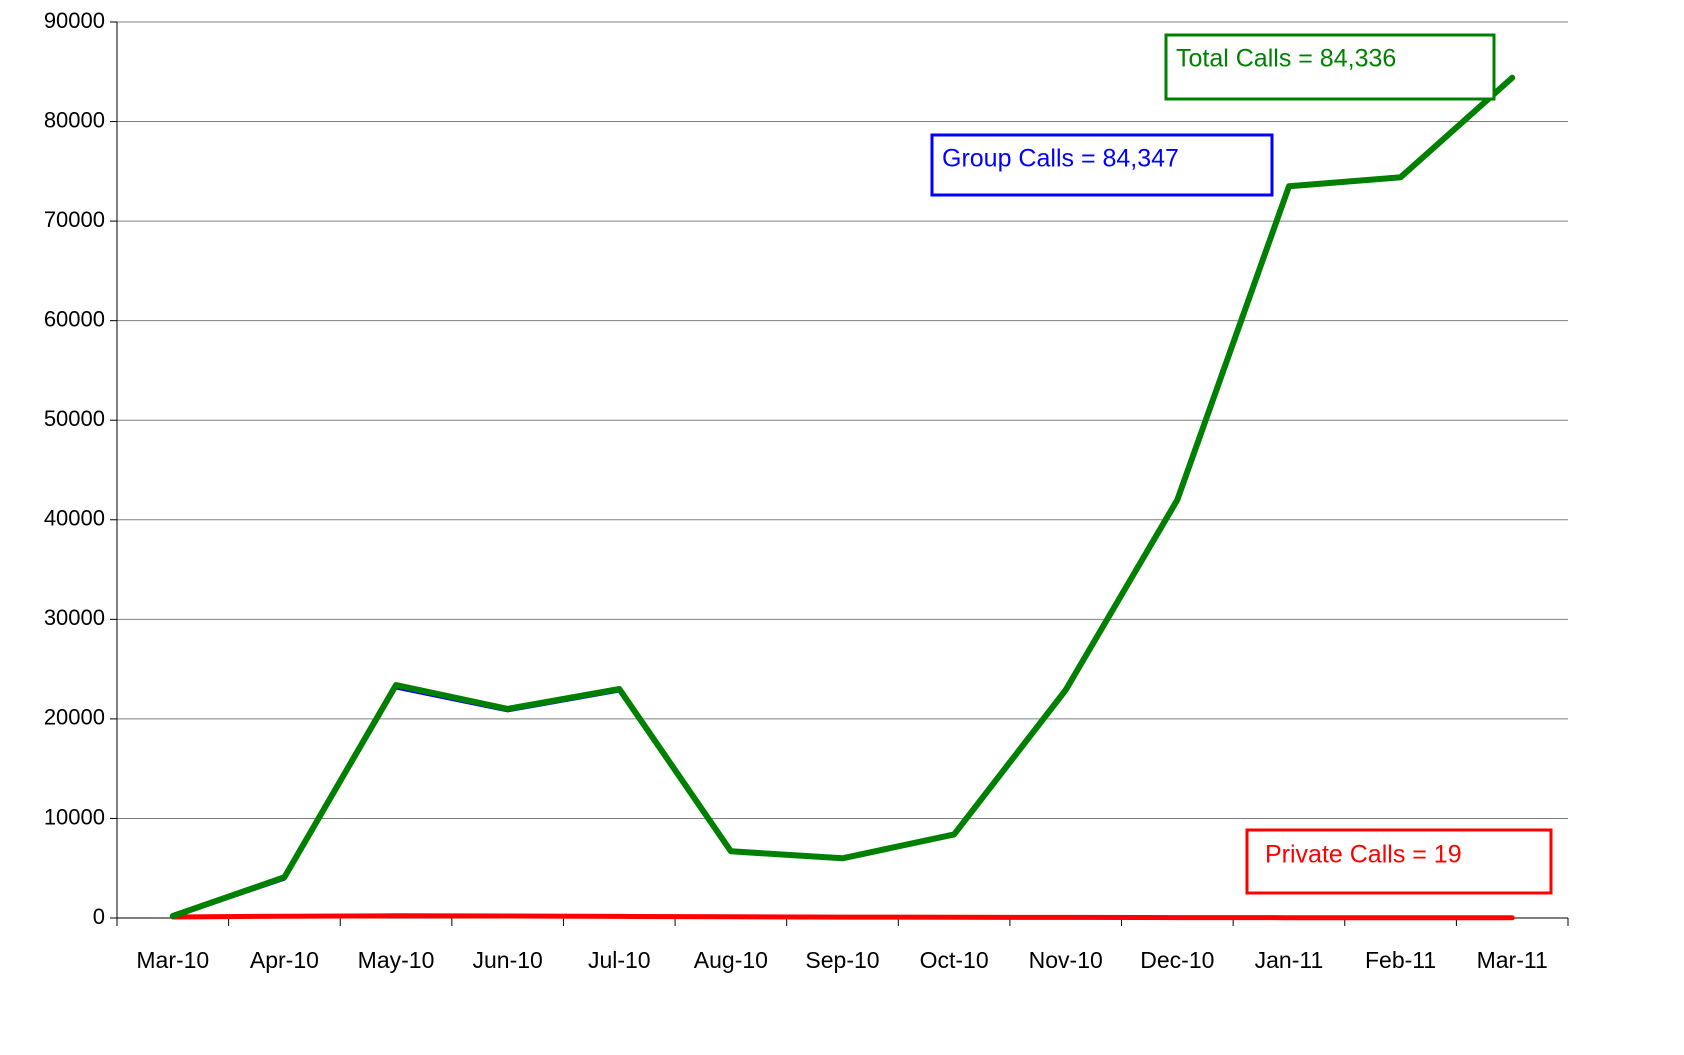 The width and height of the screenshot is (1684, 1055). I want to click on y-tick-label: 90000, so click(74, 20).